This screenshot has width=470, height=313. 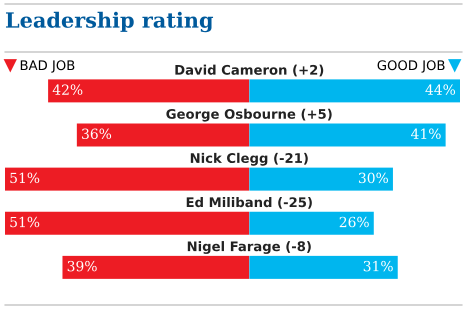 What do you see at coordinates (249, 247) in the screenshot?
I see `category-label: Nigel Farage (-8)` at bounding box center [249, 247].